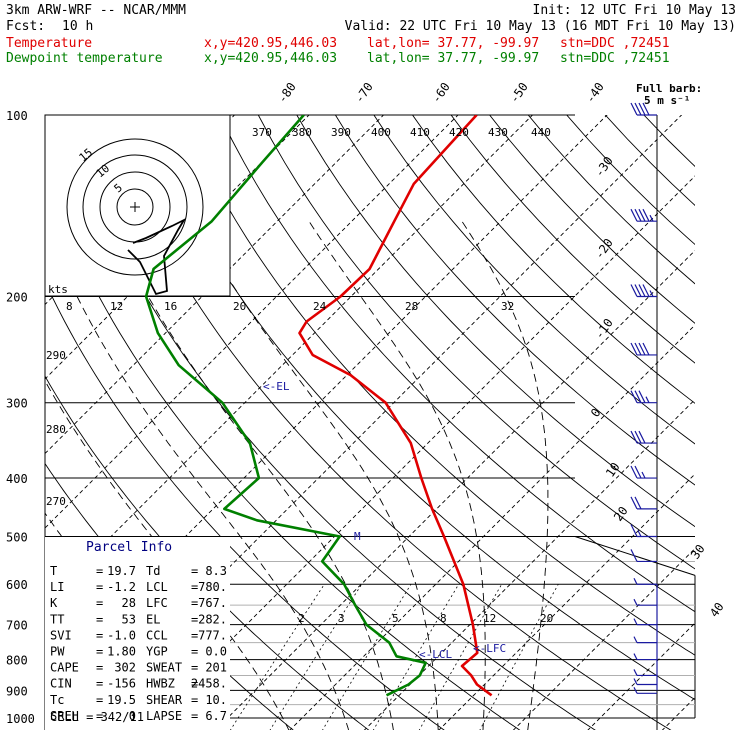 This screenshot has width=740, height=740. I want to click on mid-marker: M, so click(357, 536).